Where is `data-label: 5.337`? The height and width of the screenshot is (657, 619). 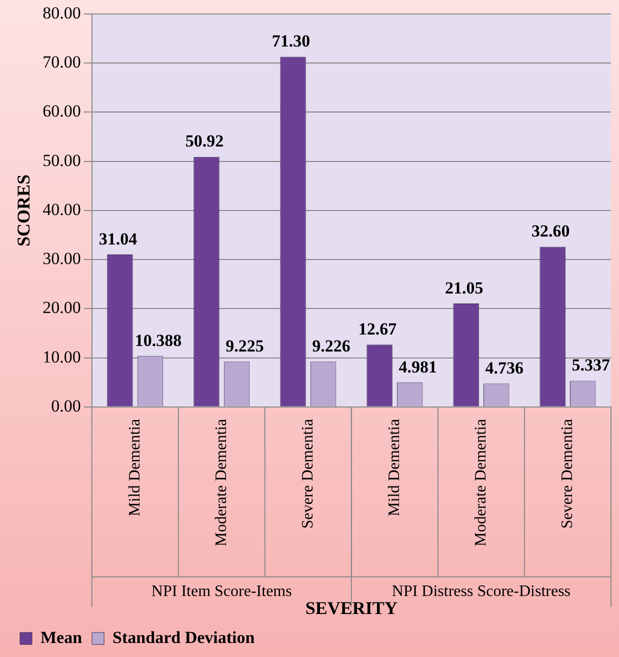 data-label: 5.337 is located at coordinates (591, 365).